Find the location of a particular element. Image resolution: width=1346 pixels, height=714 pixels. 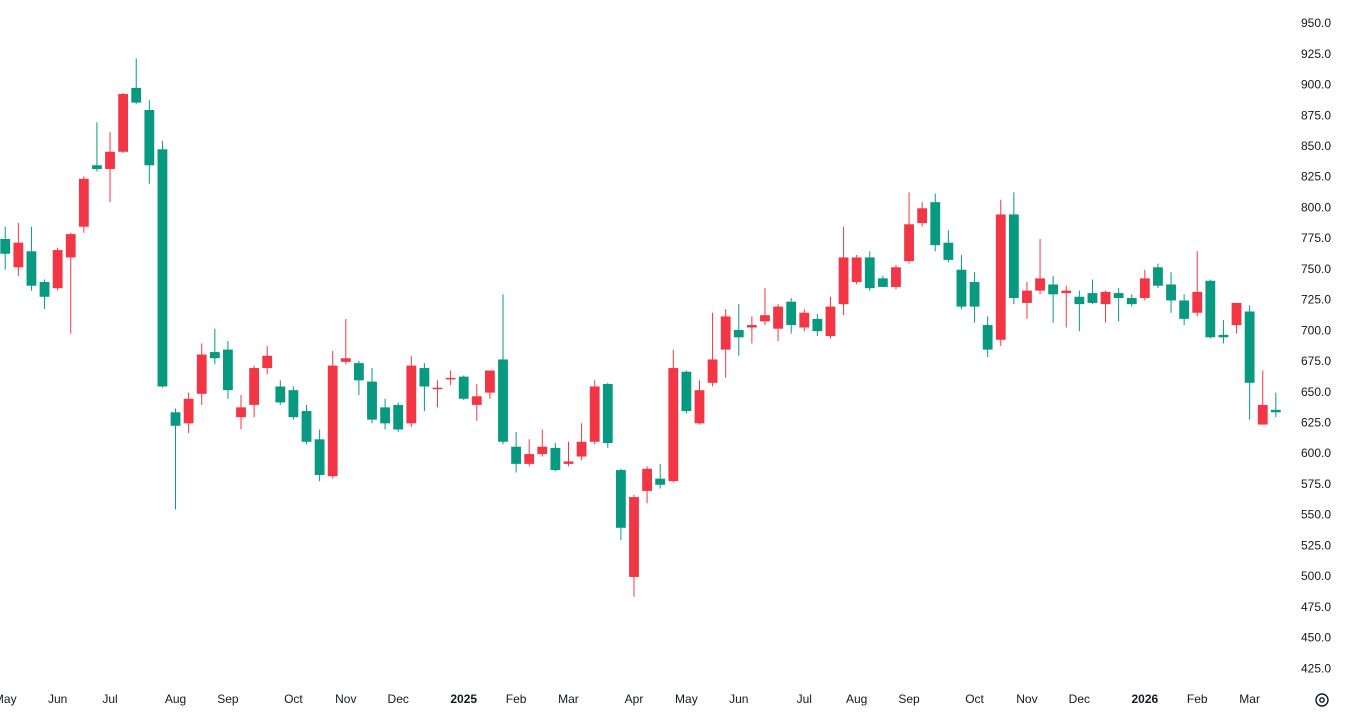

settings-core is located at coordinates (1322, 700).